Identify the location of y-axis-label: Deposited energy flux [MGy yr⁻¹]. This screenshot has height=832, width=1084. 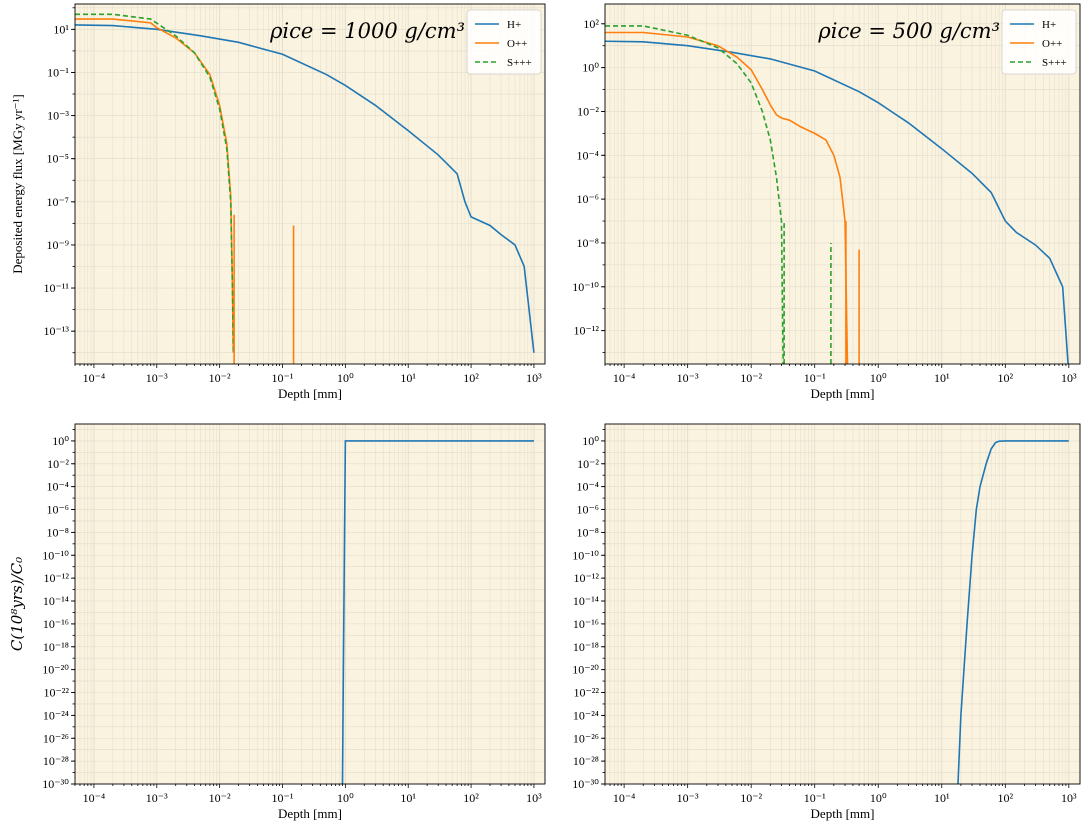
(17, 183).